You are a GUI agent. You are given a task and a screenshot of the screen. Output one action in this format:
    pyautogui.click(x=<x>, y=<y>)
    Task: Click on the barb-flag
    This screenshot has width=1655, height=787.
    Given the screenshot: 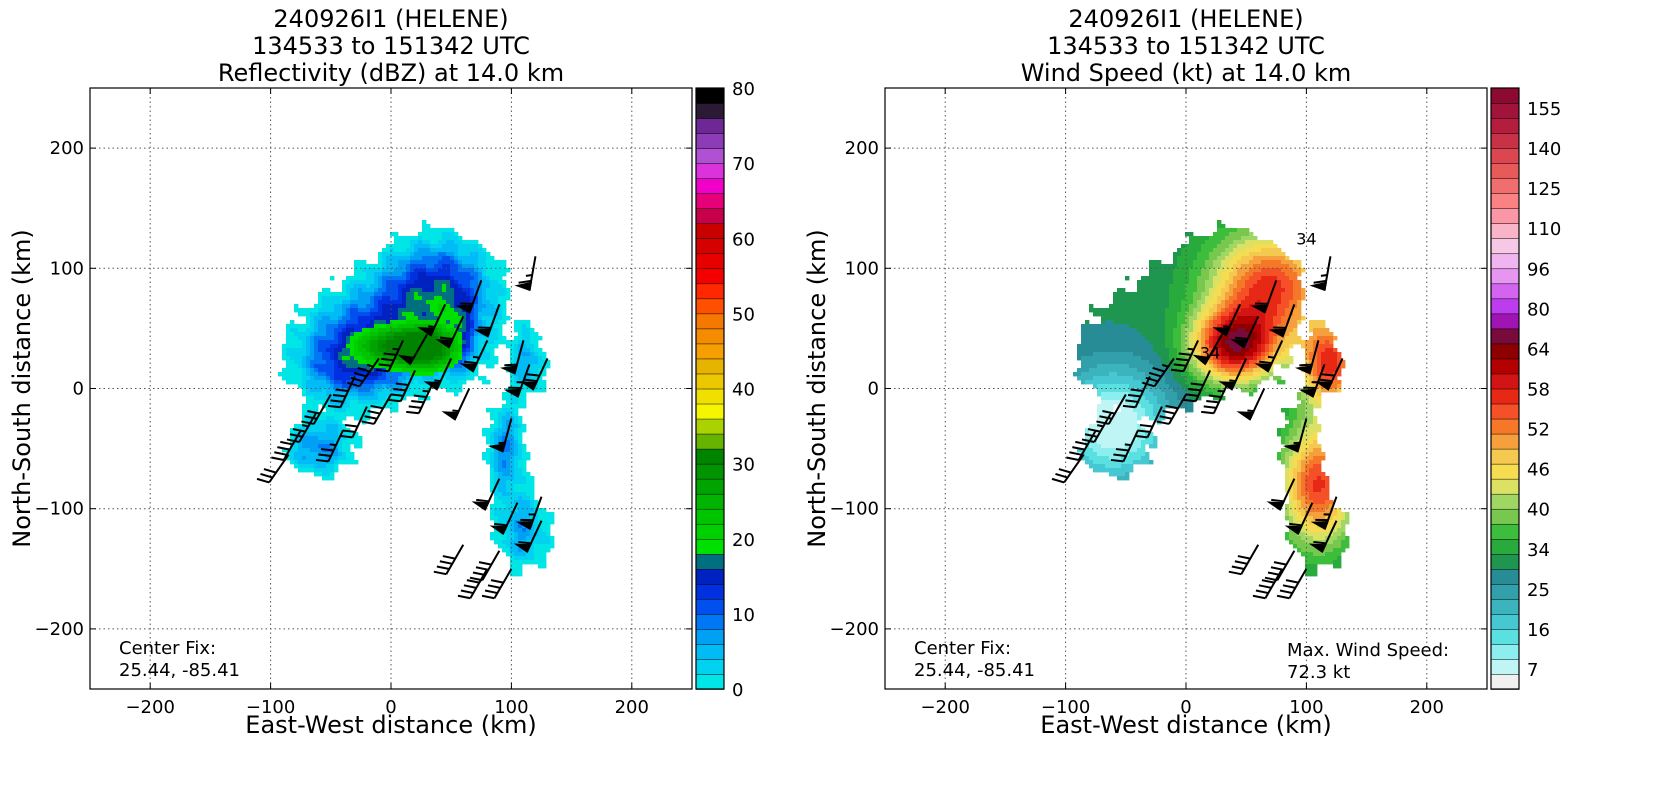 What is the action you would take?
    pyautogui.click(x=482, y=333)
    